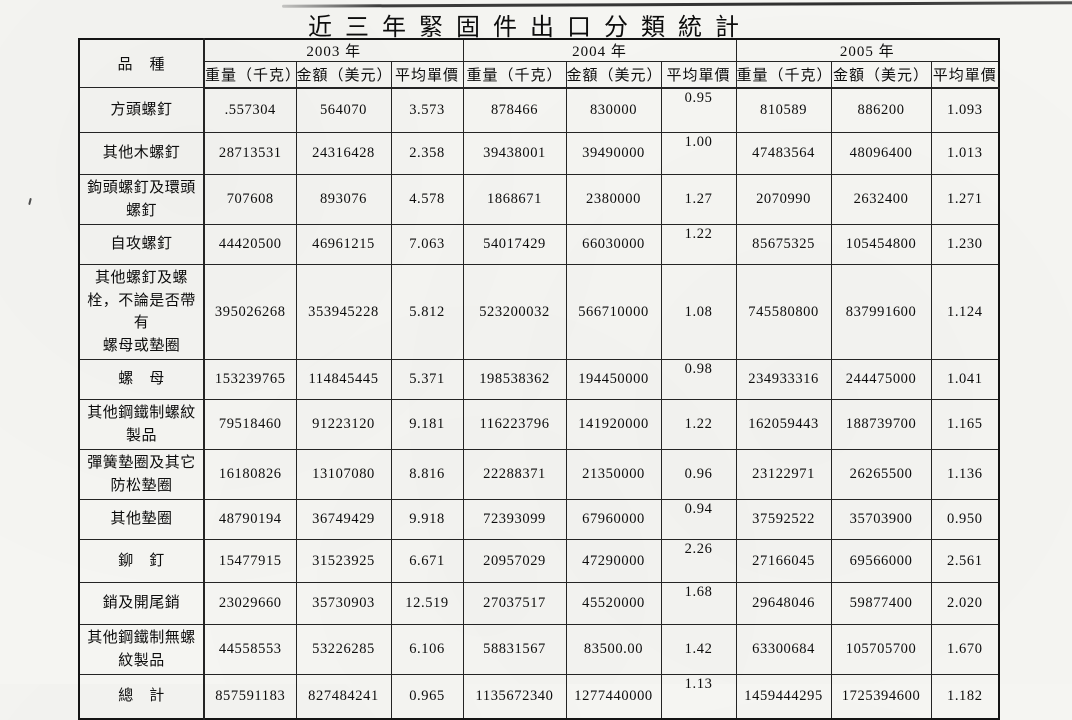  Describe the element at coordinates (427, 474) in the screenshot. I see `value-cell: 8.816` at that location.